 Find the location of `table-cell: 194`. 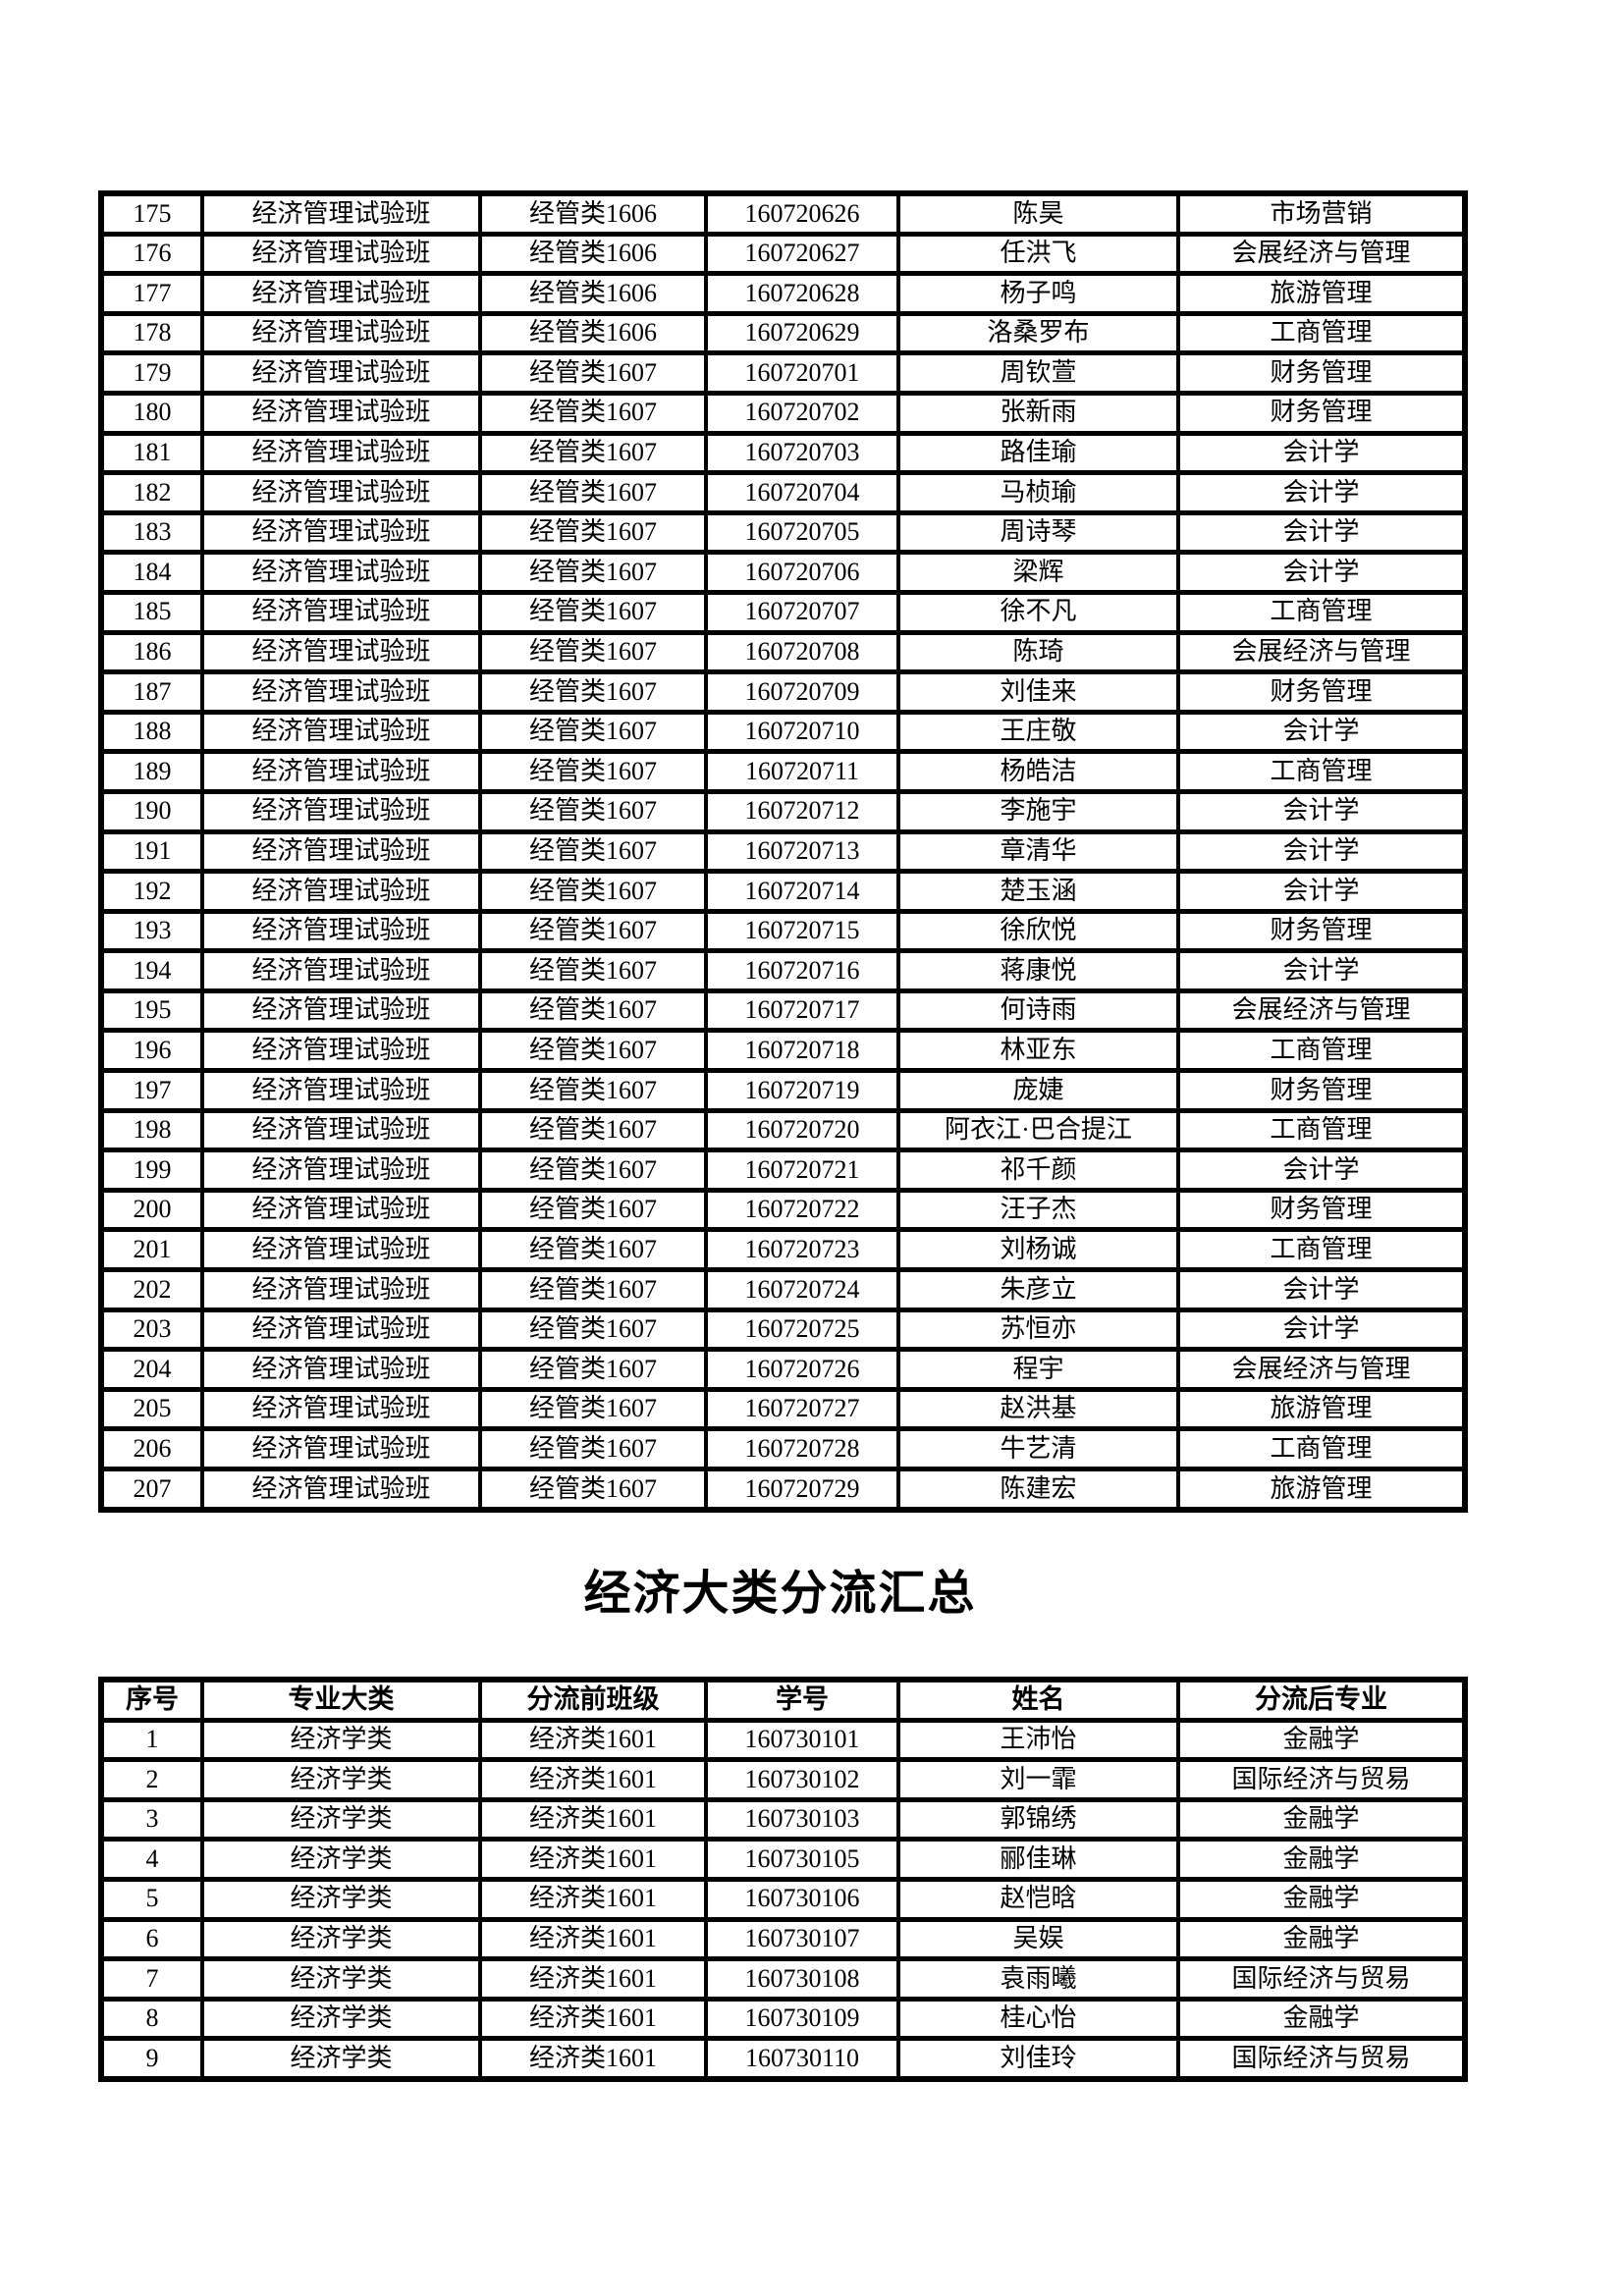

table-cell: 194 is located at coordinates (151, 971).